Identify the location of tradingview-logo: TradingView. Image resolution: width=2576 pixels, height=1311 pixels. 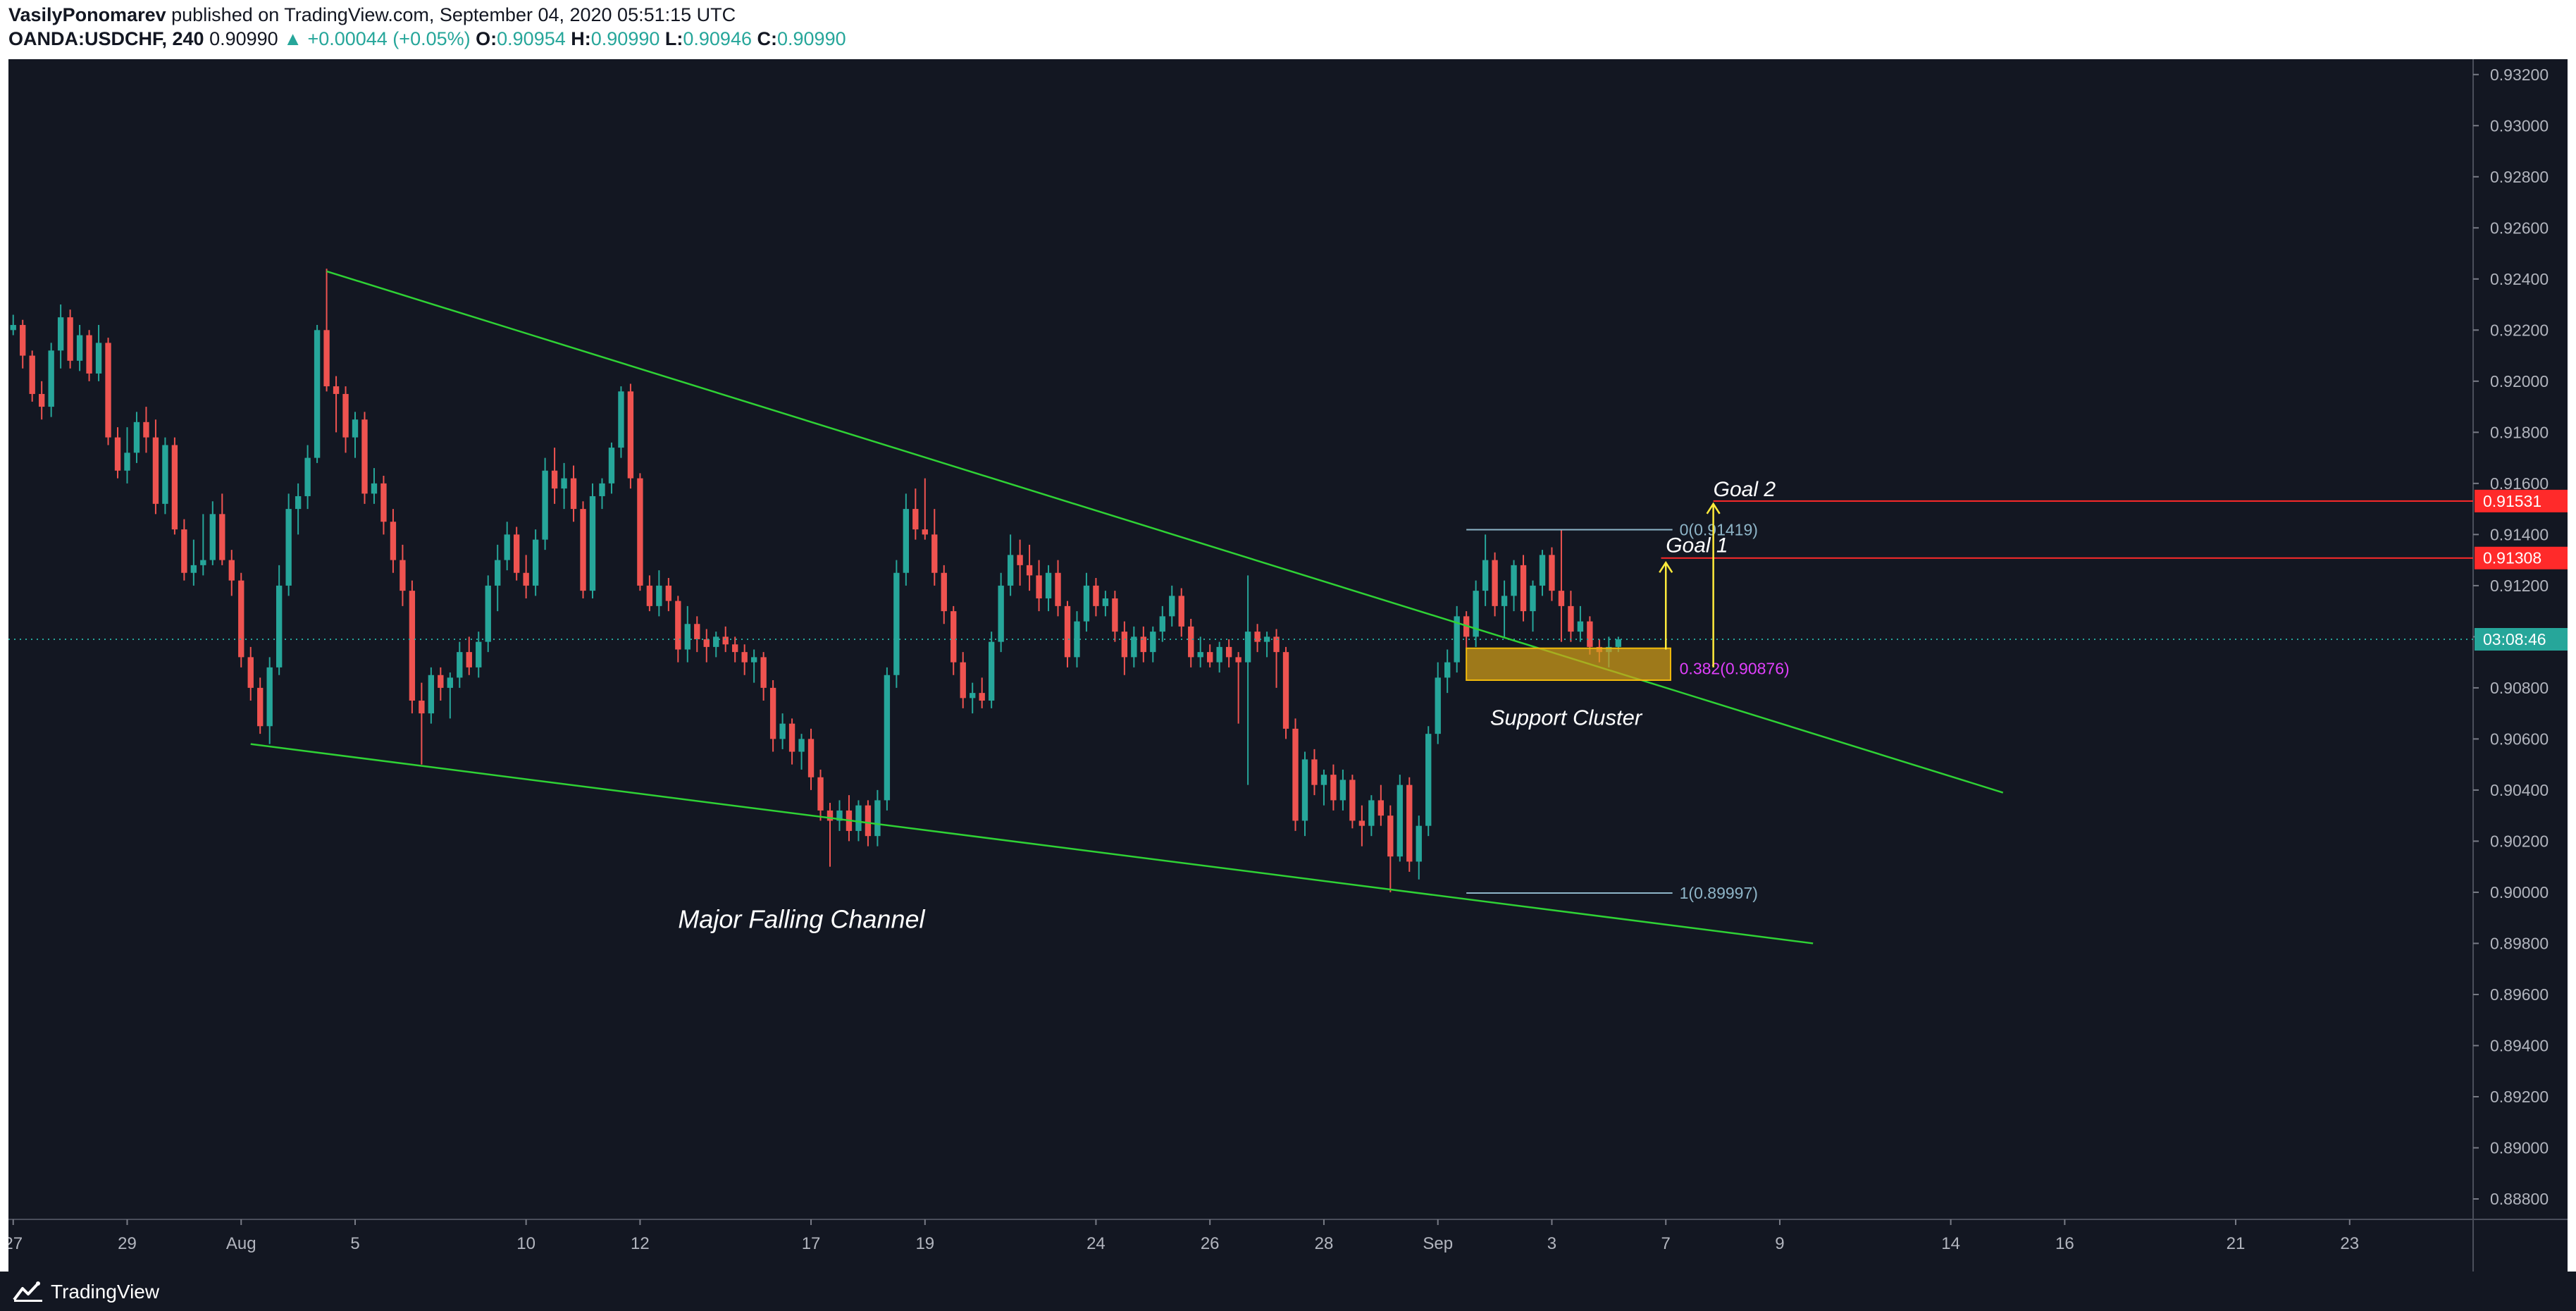
(86, 1292).